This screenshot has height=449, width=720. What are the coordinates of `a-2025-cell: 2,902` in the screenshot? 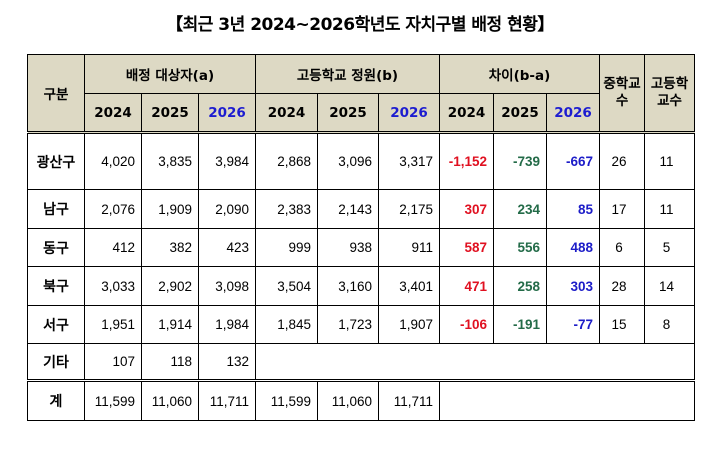 It's located at (170, 286).